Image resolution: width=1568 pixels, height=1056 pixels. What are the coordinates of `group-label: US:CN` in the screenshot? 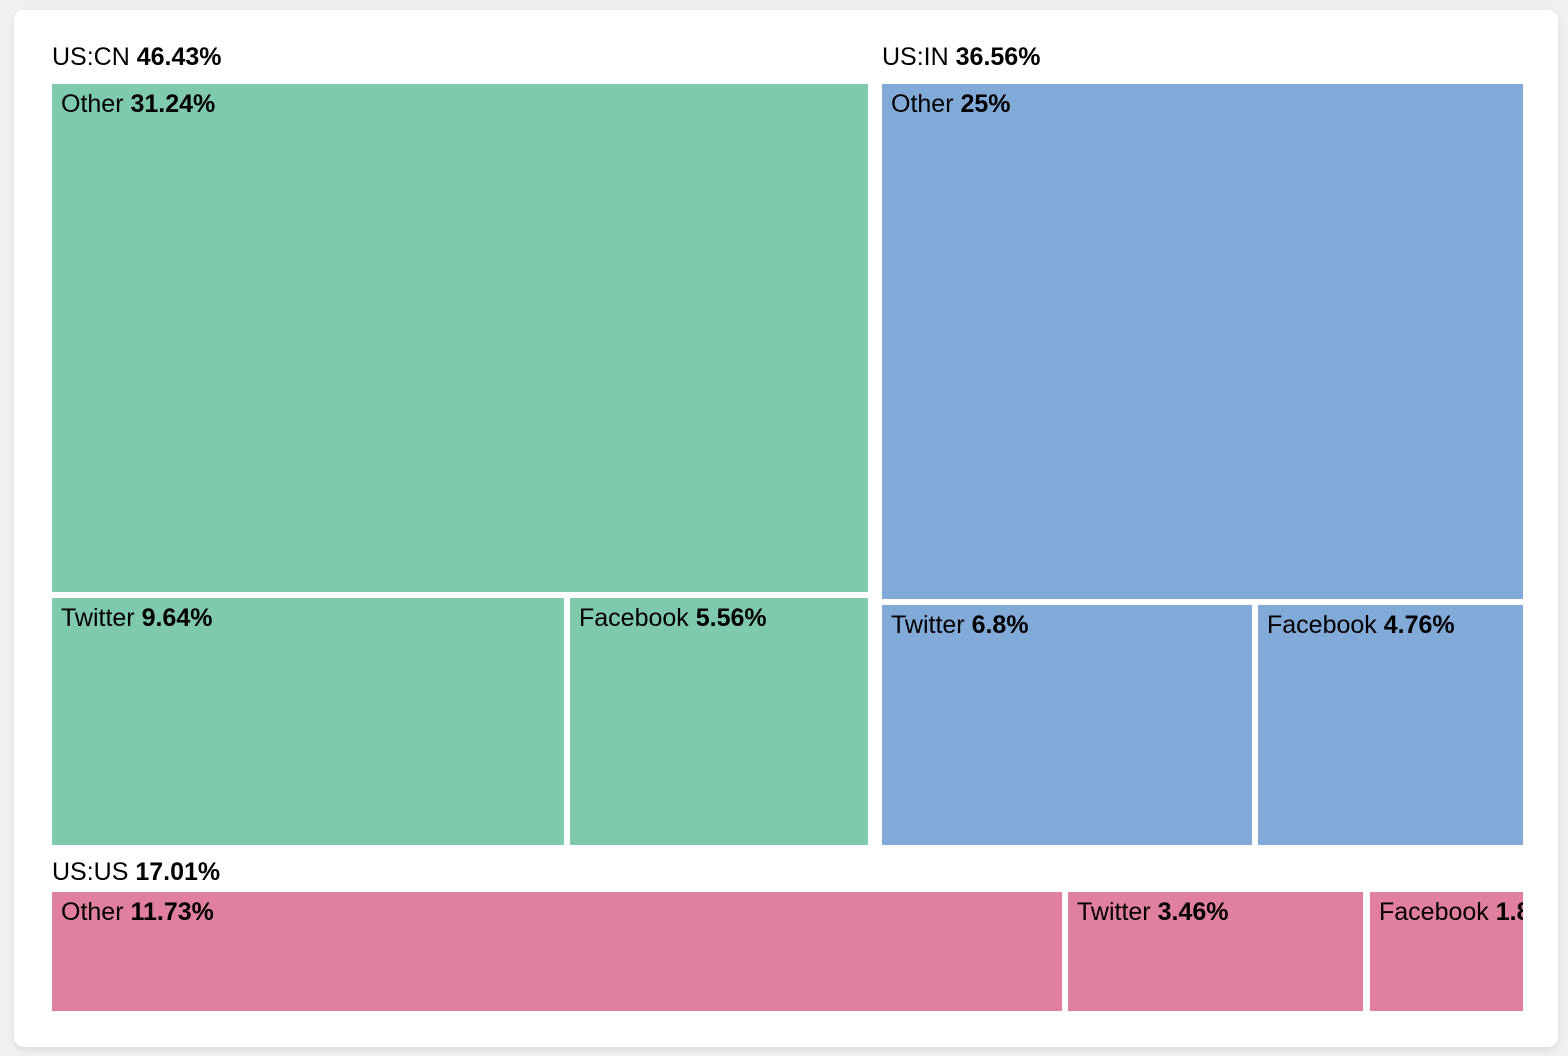 It's located at (91, 57).